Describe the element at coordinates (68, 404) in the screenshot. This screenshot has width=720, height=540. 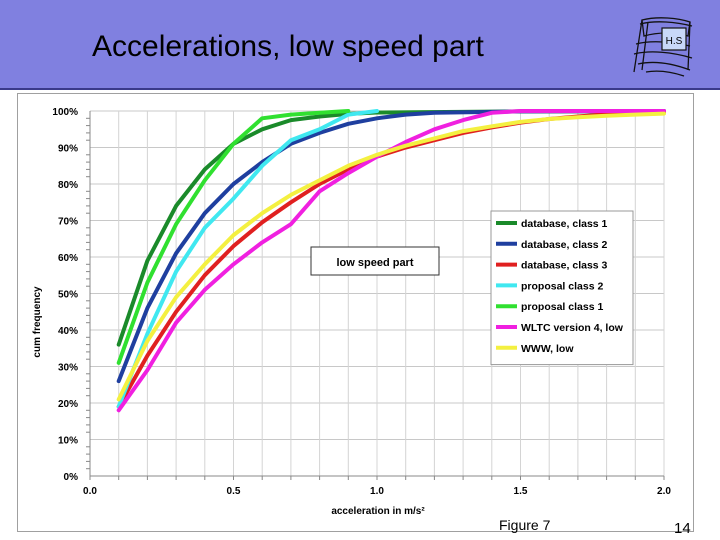
I see `y-tick-label: 20%` at that location.